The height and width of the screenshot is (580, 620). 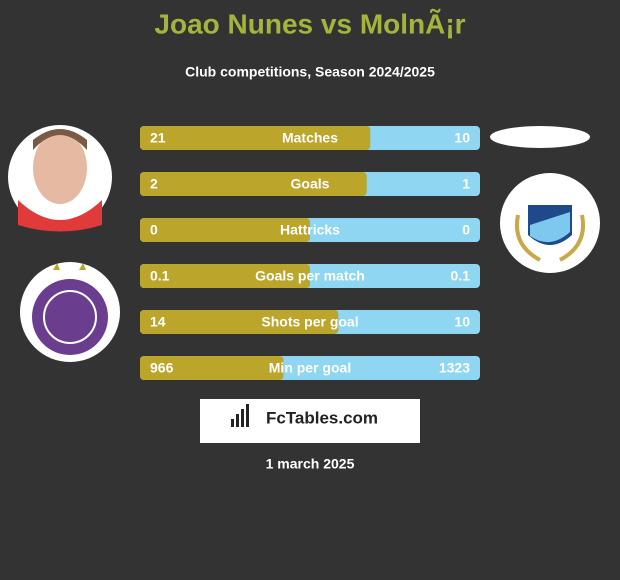 I want to click on player-photo, so click(x=60, y=178).